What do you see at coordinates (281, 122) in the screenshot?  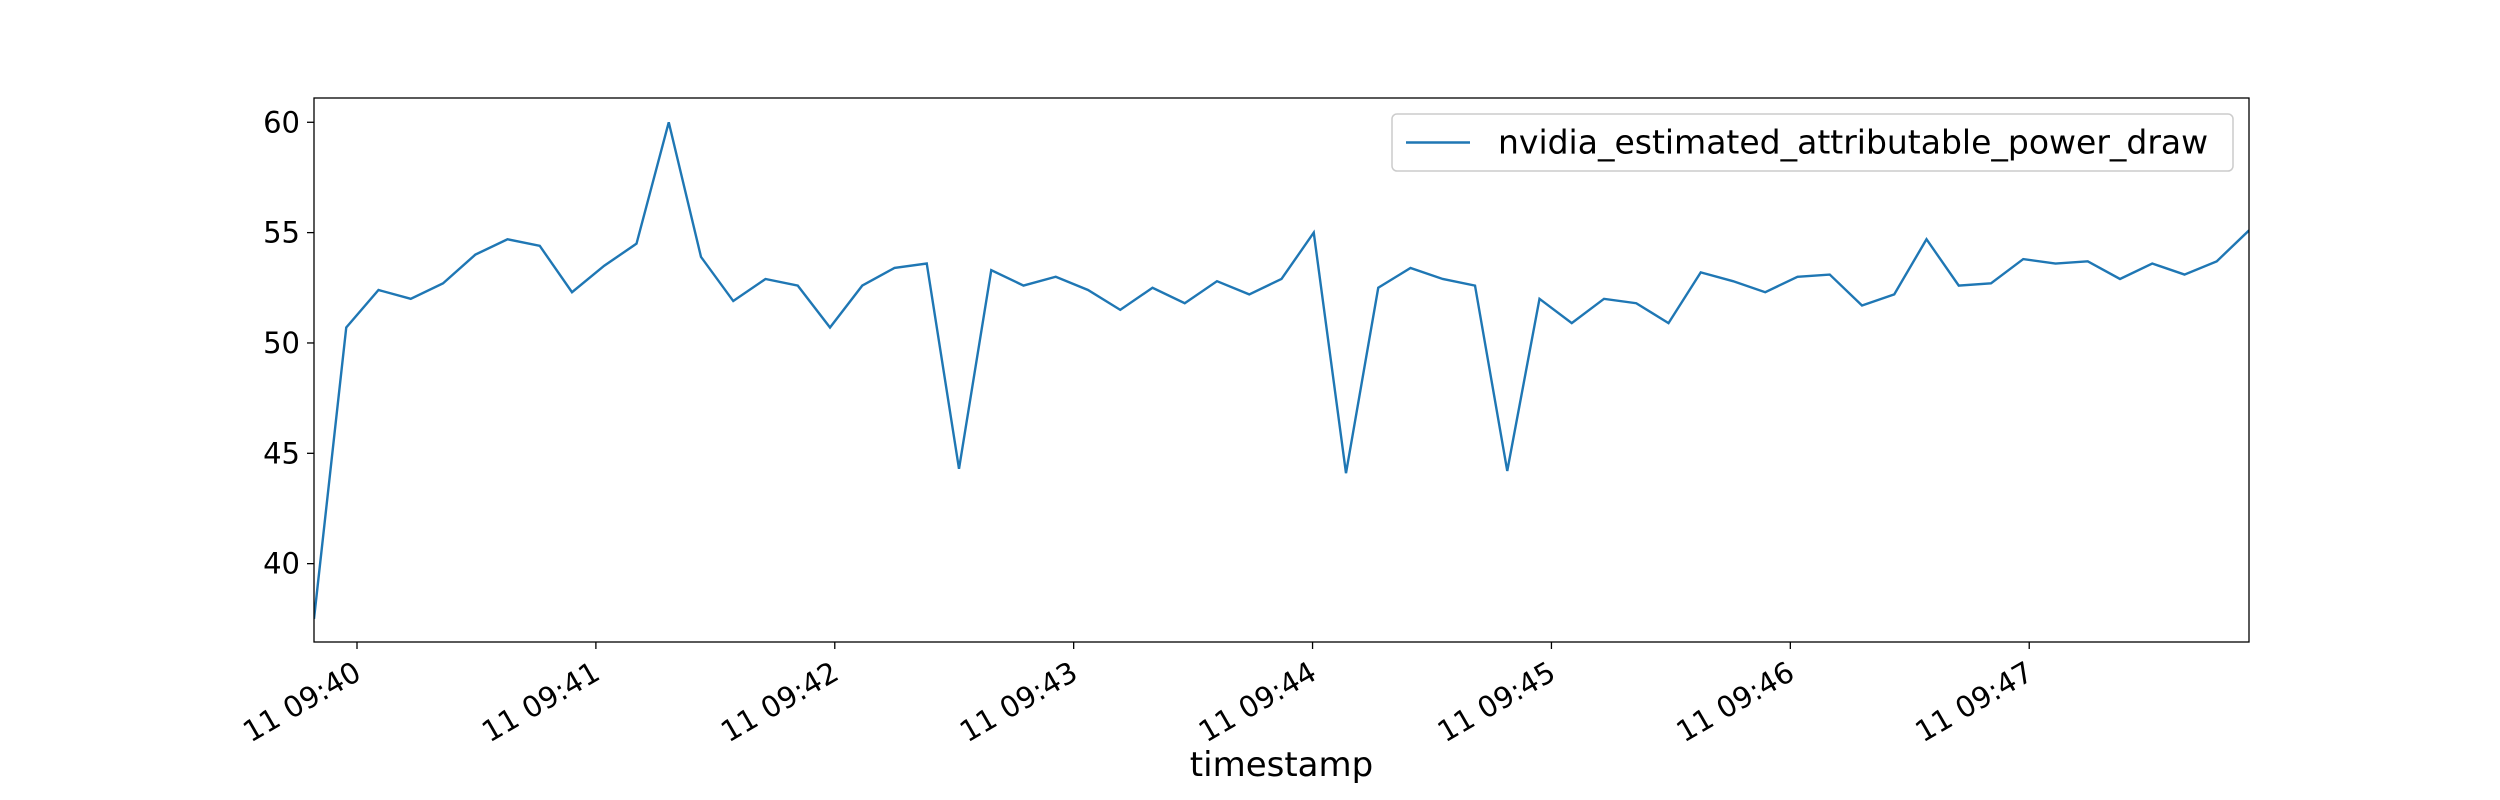 I see `y-tick-label: 60` at bounding box center [281, 122].